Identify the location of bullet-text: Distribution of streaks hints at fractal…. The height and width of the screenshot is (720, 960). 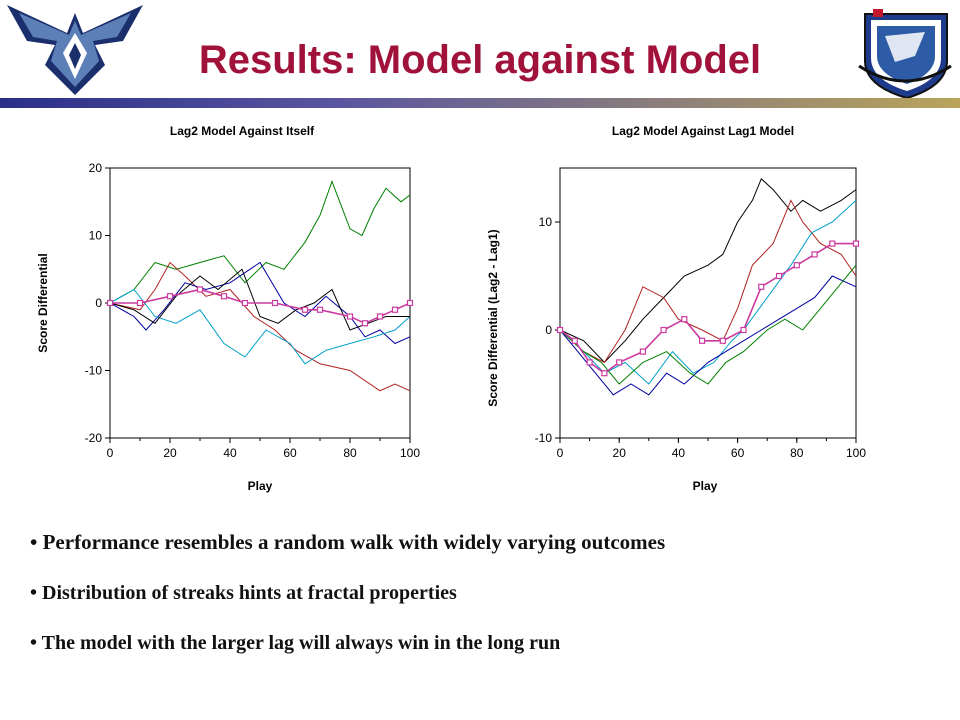
(249, 593).